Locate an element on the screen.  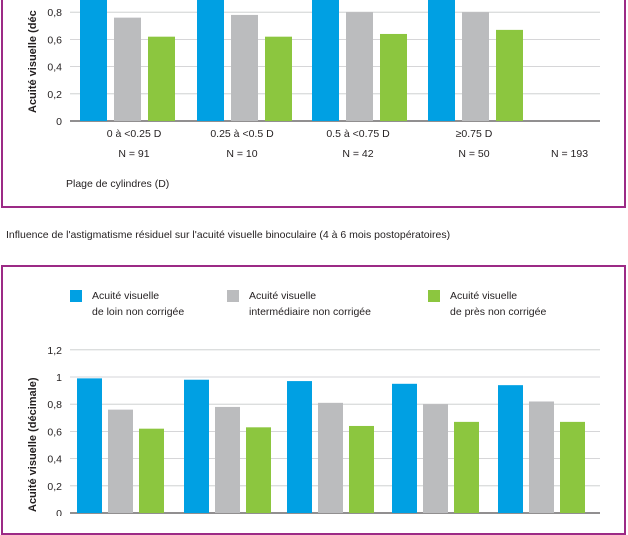
legend-near-line2: de près non corrigée is located at coordinates (498, 312).